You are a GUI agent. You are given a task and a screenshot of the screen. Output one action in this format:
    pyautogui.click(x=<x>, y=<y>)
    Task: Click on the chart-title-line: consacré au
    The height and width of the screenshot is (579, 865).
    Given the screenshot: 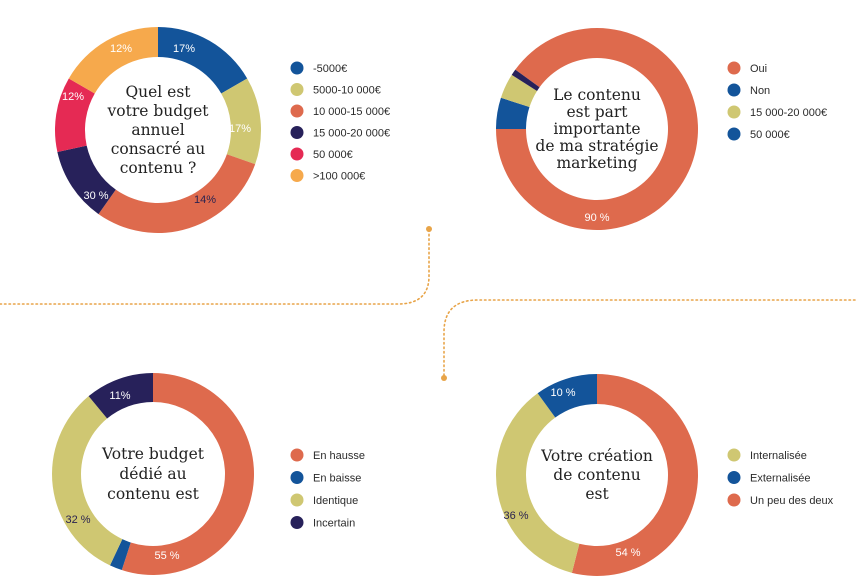 What is the action you would take?
    pyautogui.click(x=158, y=149)
    